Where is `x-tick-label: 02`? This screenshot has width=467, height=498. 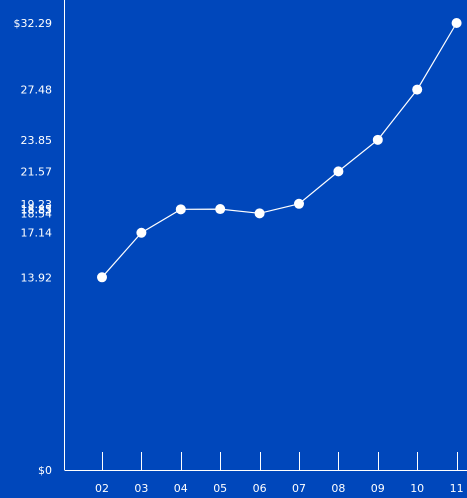 x-tick-label: 02 is located at coordinates (102, 488).